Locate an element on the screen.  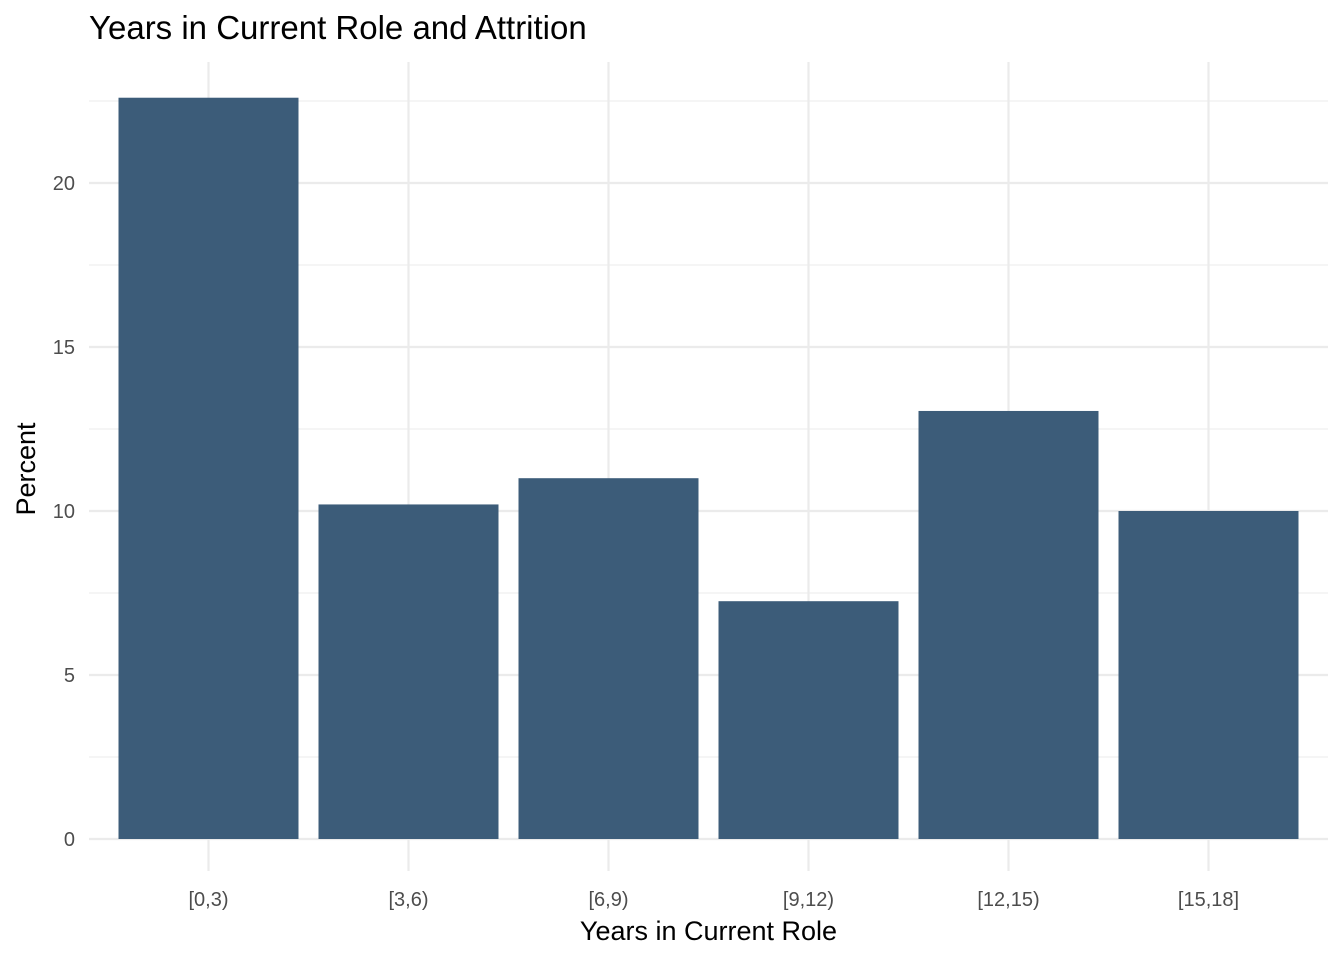
x-axis-ticks: [0,3) [3,6) [6,9) [9,12) [12,15) [15,18] is located at coordinates (713, 900).